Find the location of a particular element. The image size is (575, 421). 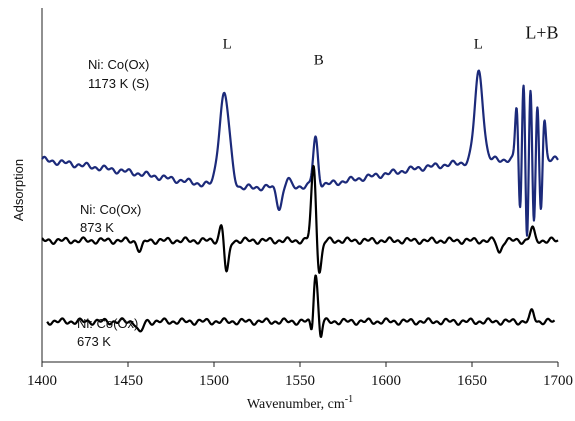

x-tick-label: 1550 is located at coordinates (300, 381).